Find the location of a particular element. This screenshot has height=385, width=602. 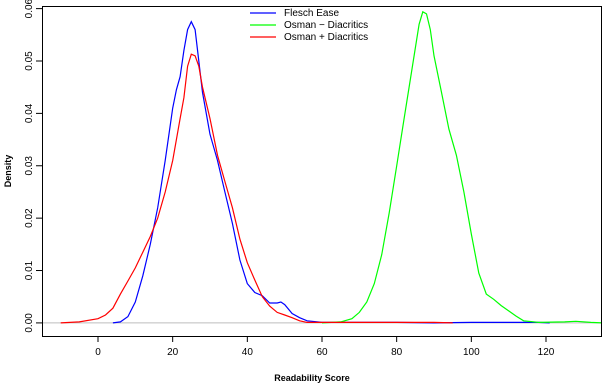

legend-label-1: Flesch Ease is located at coordinates (311, 13).